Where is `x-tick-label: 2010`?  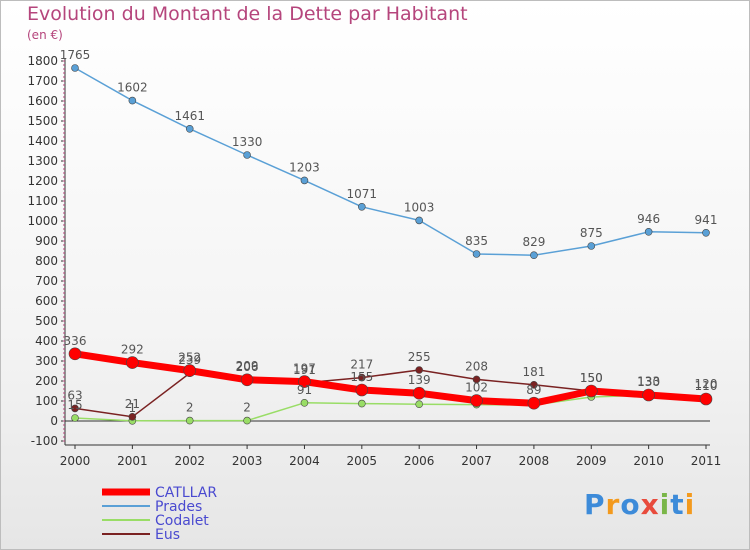 x-tick-label: 2010 is located at coordinates (648, 461).